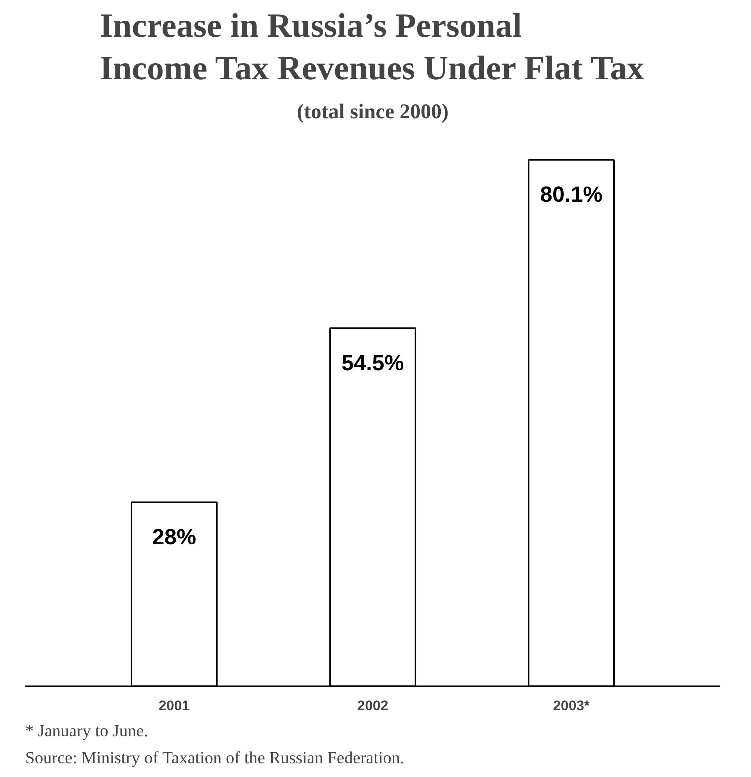 The width and height of the screenshot is (751, 777). What do you see at coordinates (373, 112) in the screenshot?
I see `chart-subtitle: (total since 2000)` at bounding box center [373, 112].